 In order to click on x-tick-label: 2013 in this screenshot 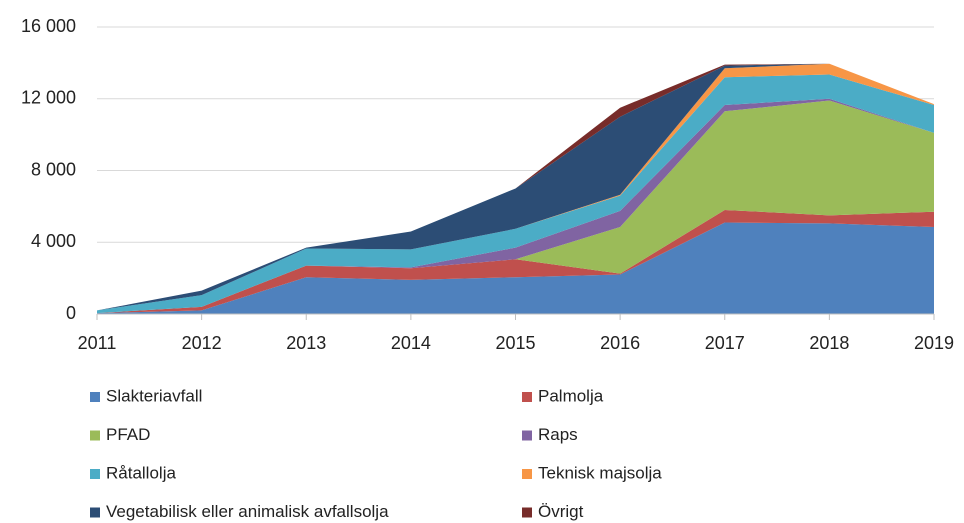, I will do `click(306, 343)`.